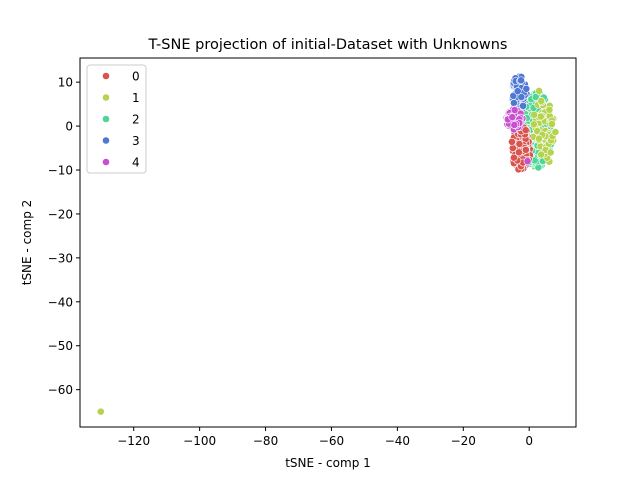 This screenshot has height=480, width=640. Describe the element at coordinates (328, 463) in the screenshot. I see `x-axis-label: tSNE - comp 1` at that location.